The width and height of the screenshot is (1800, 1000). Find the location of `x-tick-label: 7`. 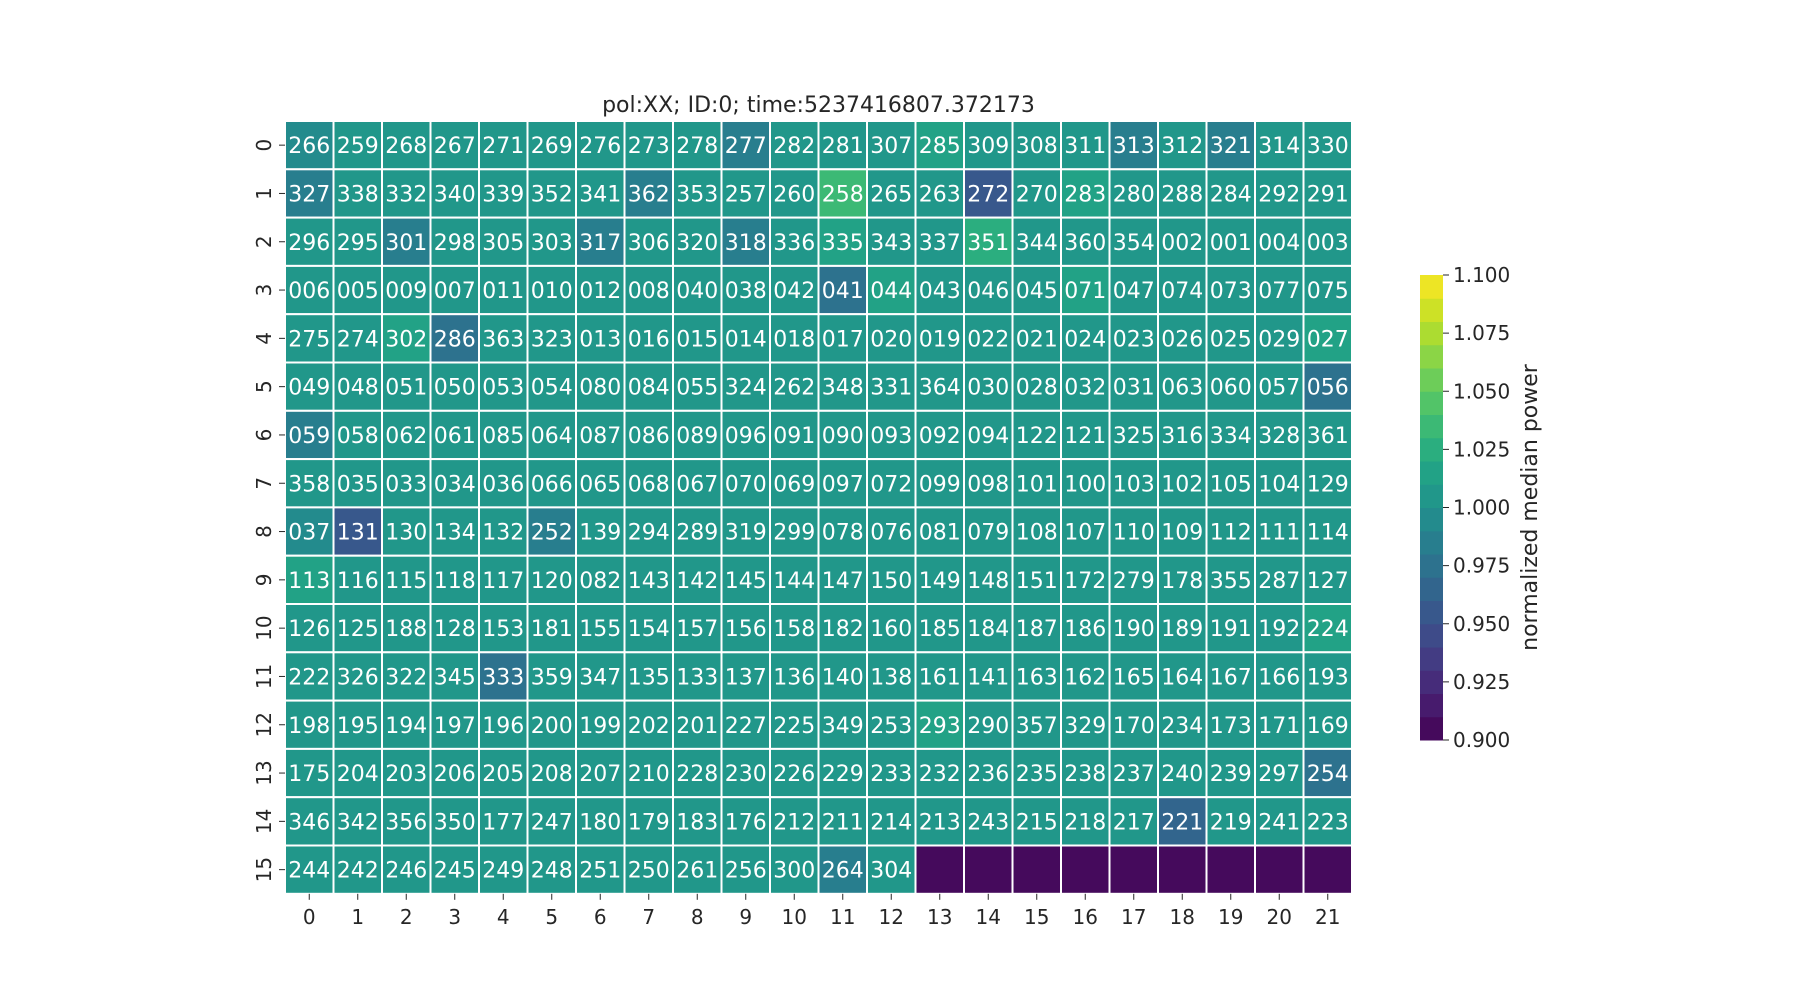

x-tick-label: 7 is located at coordinates (648, 917).